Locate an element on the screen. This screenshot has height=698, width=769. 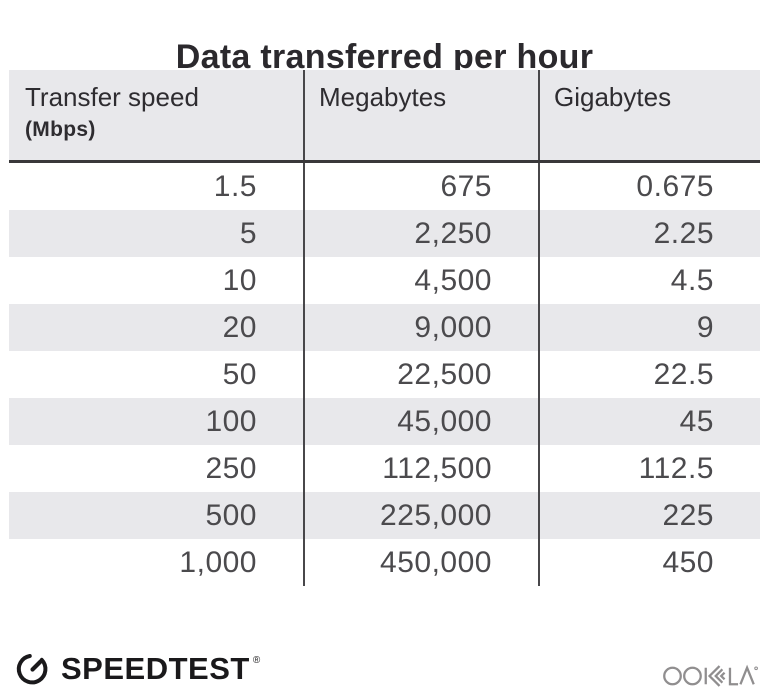
table-row: 100 45,000 45 is located at coordinates (384, 421).